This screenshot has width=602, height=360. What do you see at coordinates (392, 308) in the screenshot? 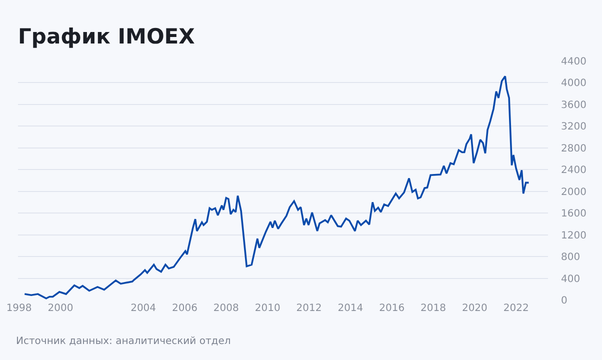
I see `x-tick-label: 2016` at bounding box center [392, 308].